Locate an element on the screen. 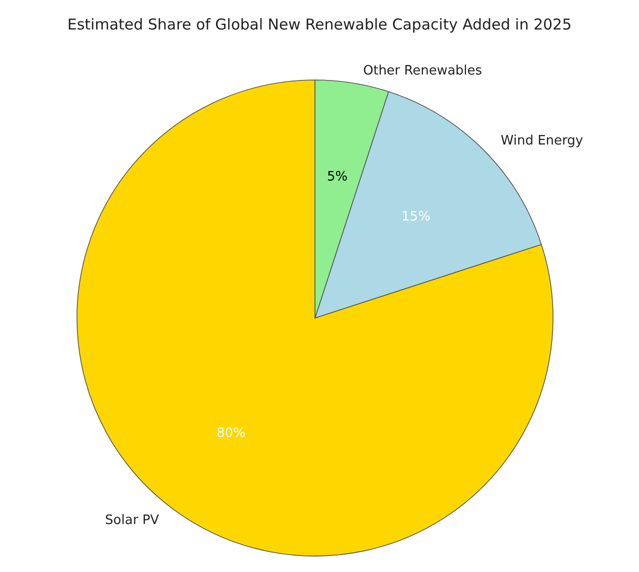 This screenshot has width=639, height=572. slice-label: Wind Energy is located at coordinates (542, 141).